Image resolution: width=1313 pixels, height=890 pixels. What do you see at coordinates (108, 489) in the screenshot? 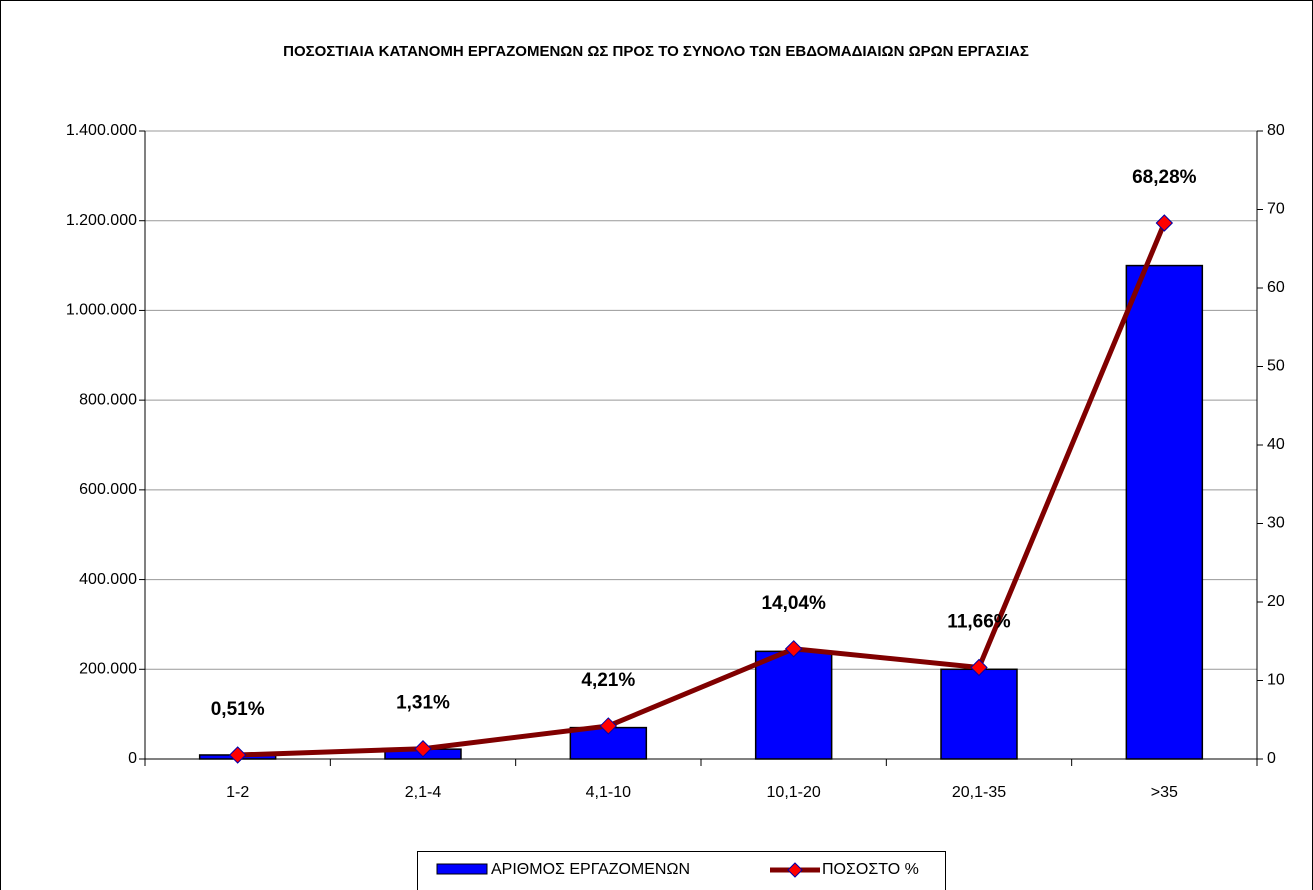
I see `y-tick-label: 600.000` at bounding box center [108, 489].